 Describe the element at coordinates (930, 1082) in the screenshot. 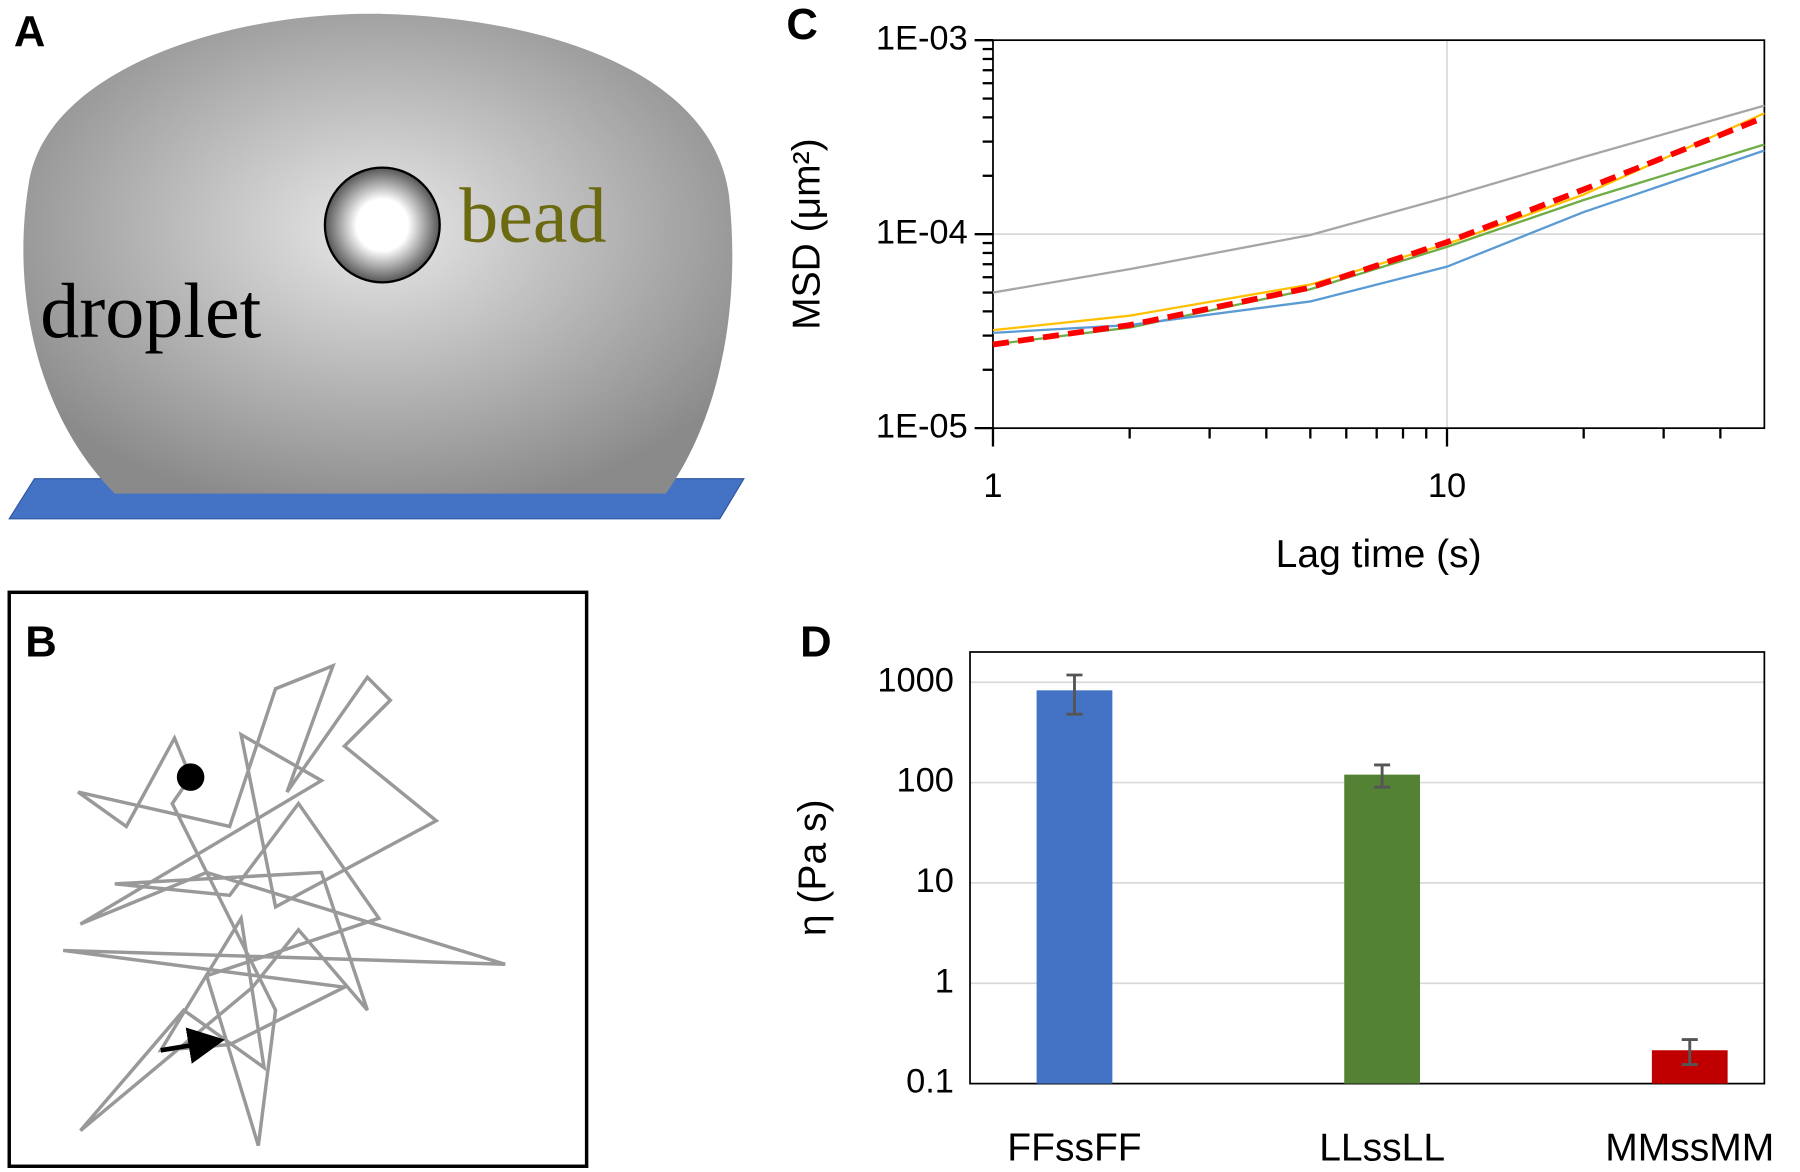

I see `y-tick-label: 0.1` at that location.